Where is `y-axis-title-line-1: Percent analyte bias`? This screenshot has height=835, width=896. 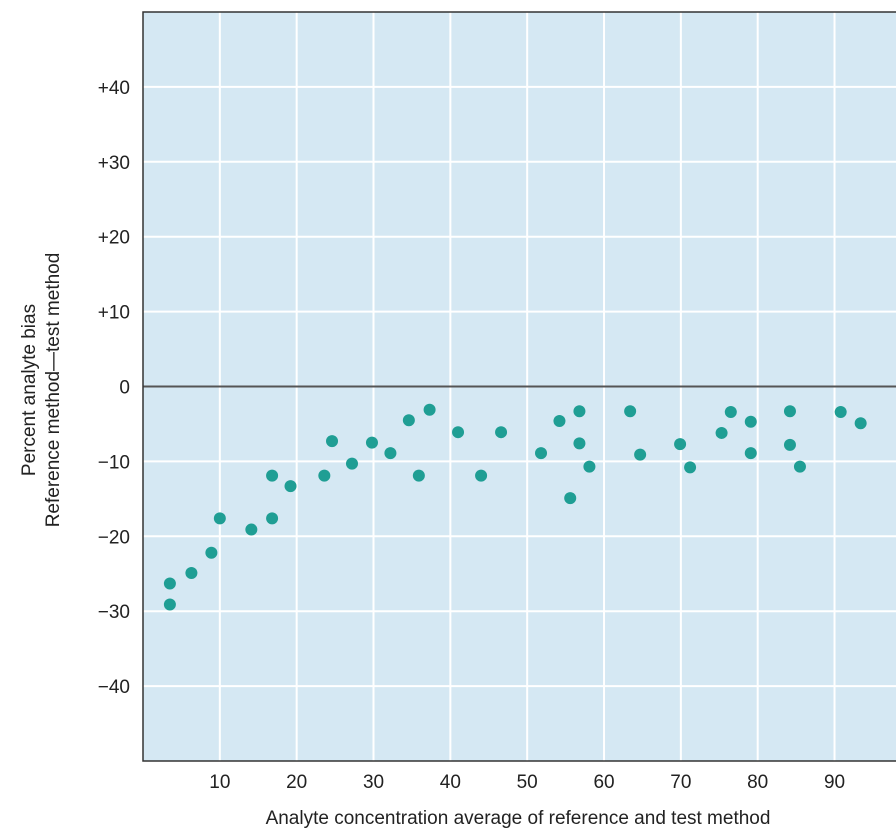
y-axis-title-line-1: Percent analyte bias is located at coordinates (29, 390).